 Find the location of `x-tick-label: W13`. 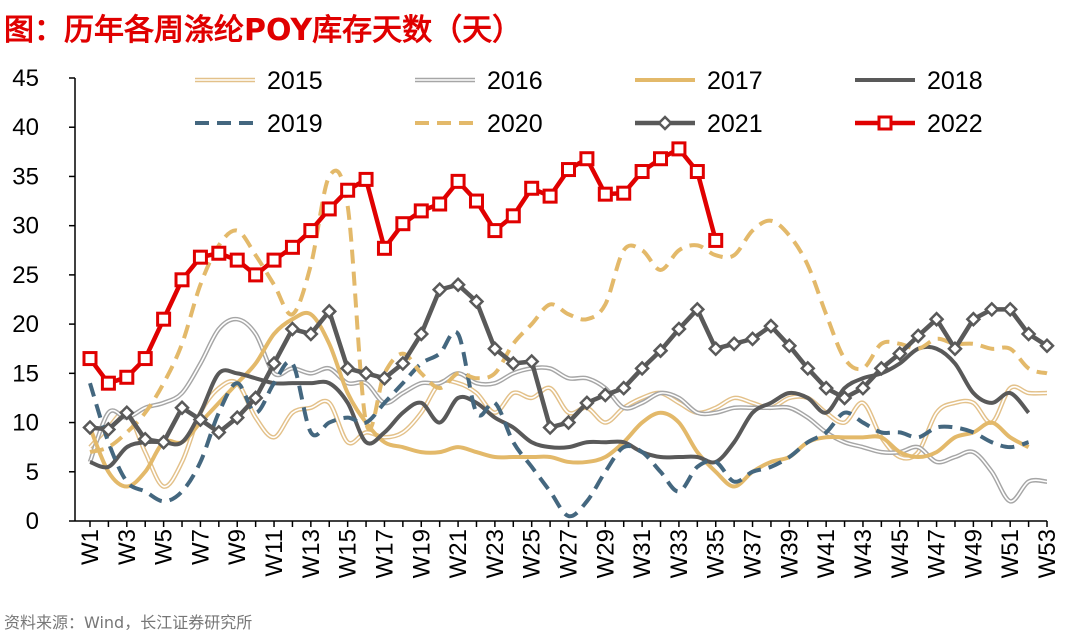

x-tick-label: W13 is located at coordinates (311, 553).